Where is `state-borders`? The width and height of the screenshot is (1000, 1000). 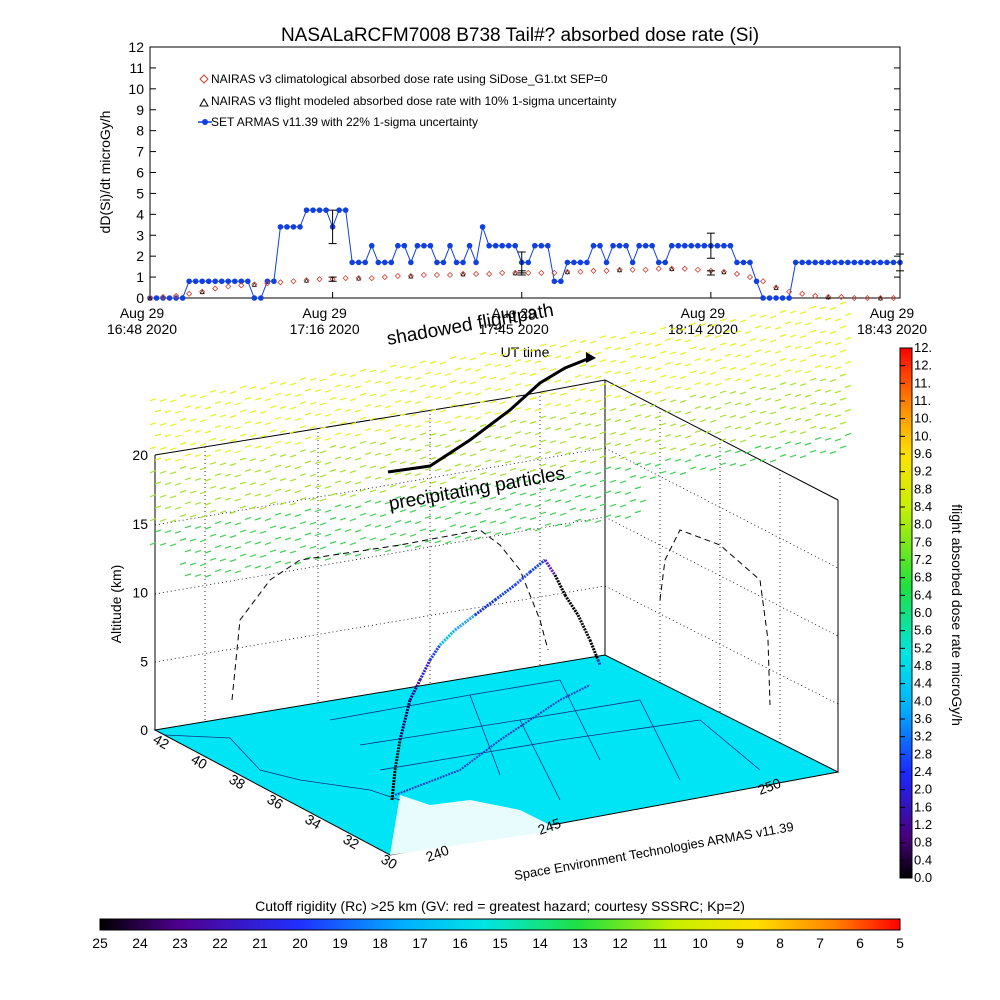 state-borders is located at coordinates (462, 740).